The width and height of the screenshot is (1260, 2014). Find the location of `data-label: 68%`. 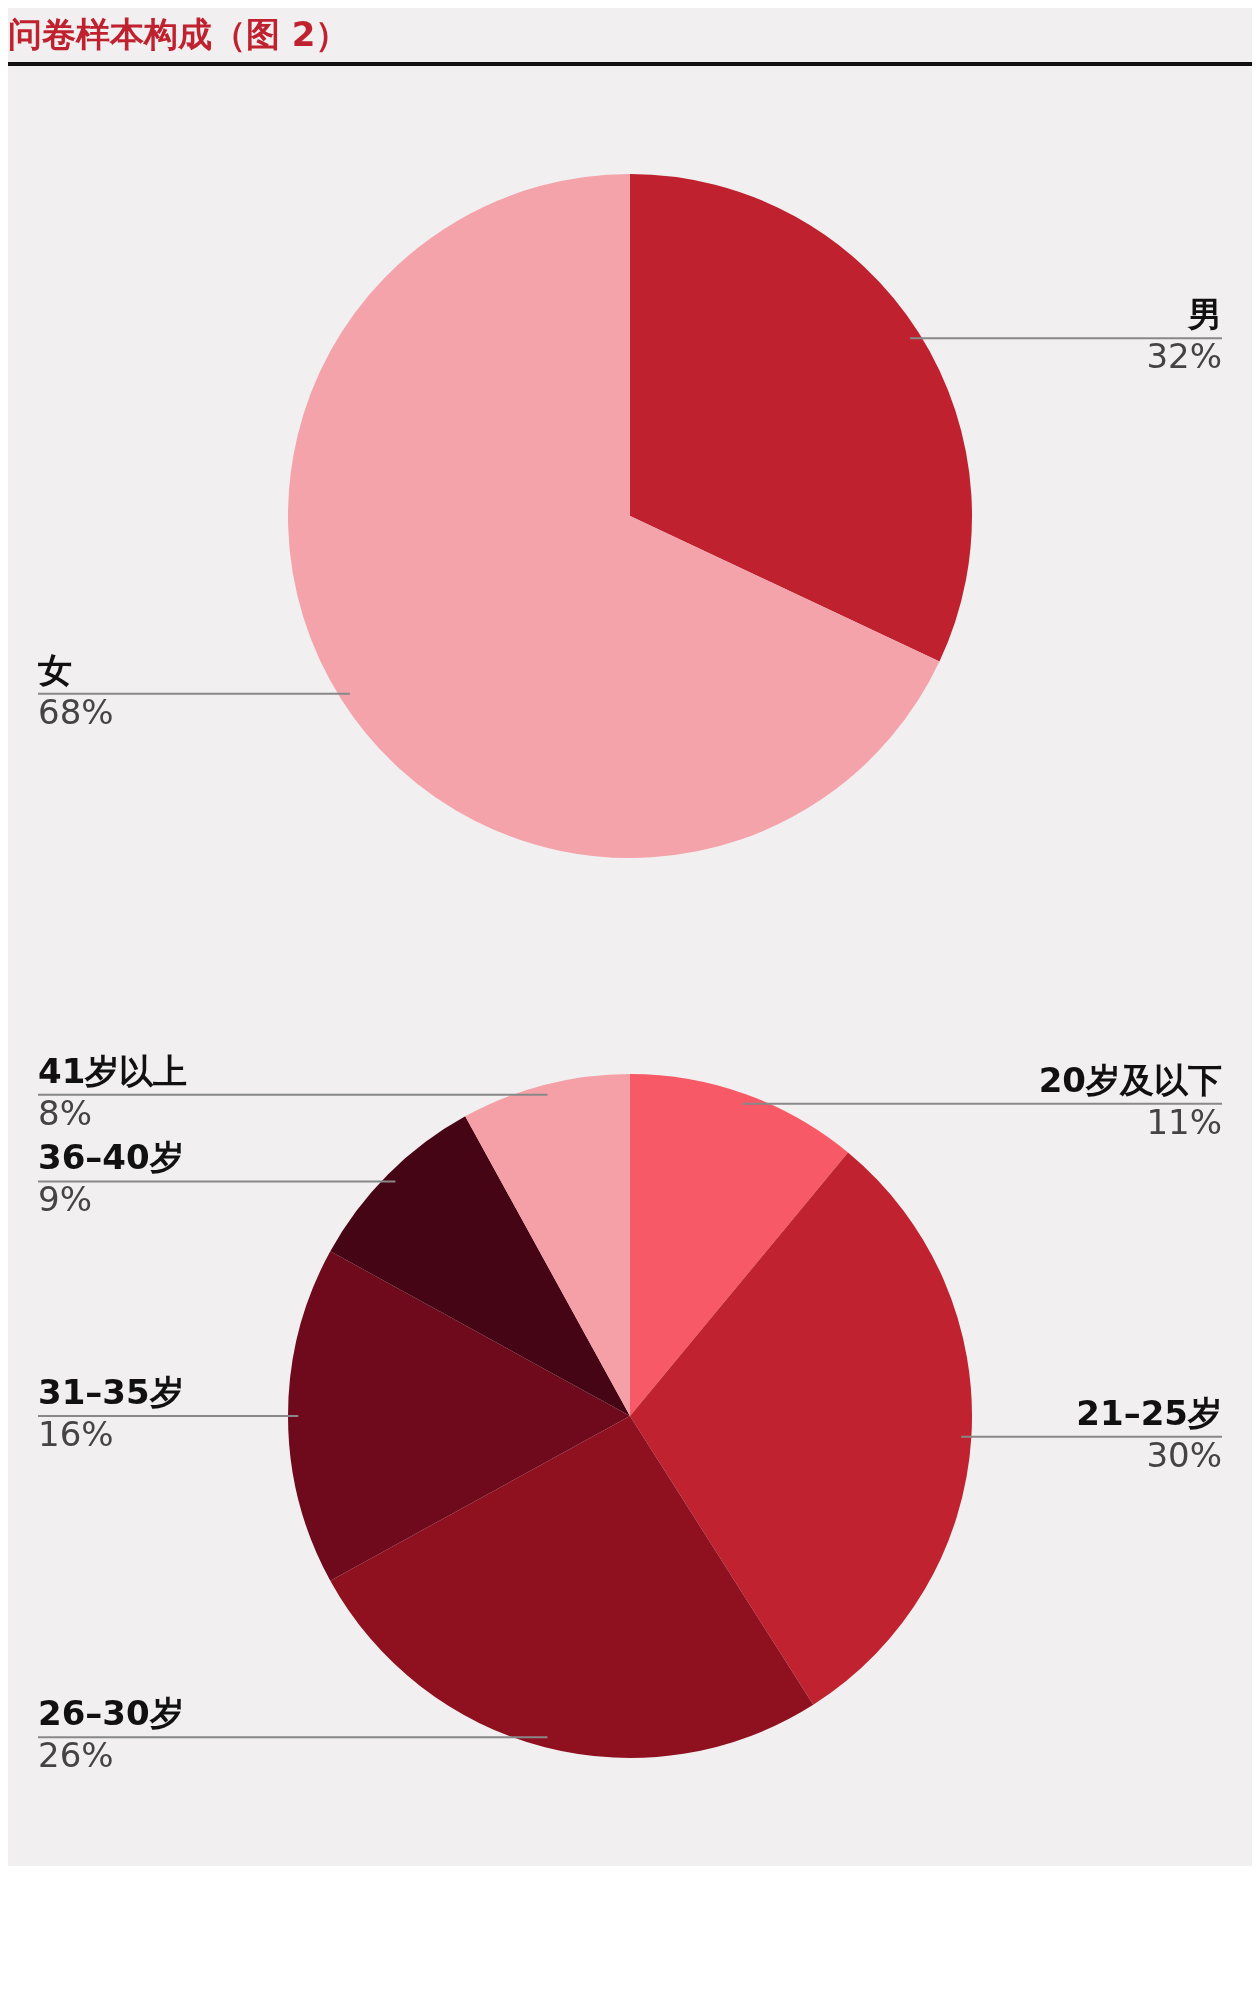

data-label: 68% is located at coordinates (76, 711).